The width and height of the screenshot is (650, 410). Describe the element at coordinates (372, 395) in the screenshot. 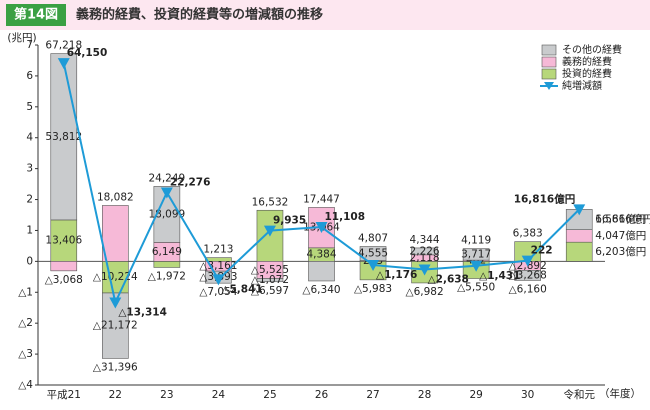

I see `x-tick-label: 27` at that location.